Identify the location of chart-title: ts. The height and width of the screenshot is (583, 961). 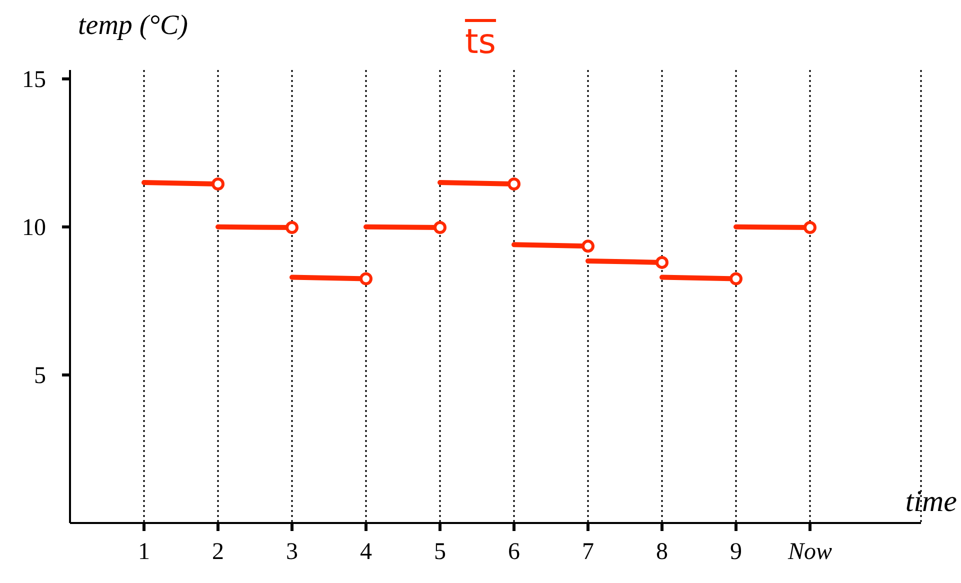
(480, 42).